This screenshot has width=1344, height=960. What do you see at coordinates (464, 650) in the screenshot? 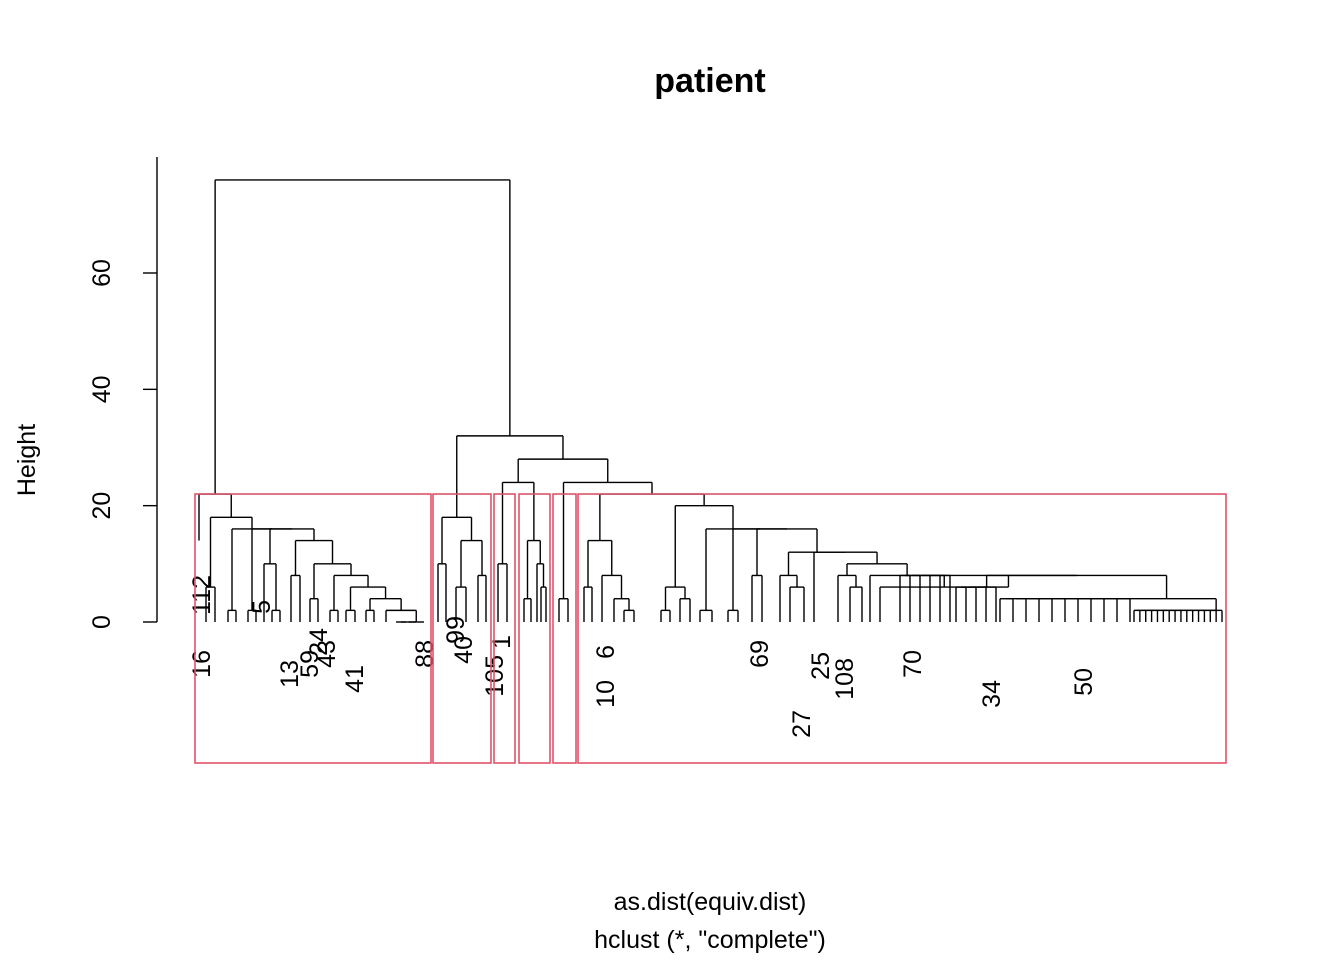
I see `leaf-label: 40` at bounding box center [464, 650].